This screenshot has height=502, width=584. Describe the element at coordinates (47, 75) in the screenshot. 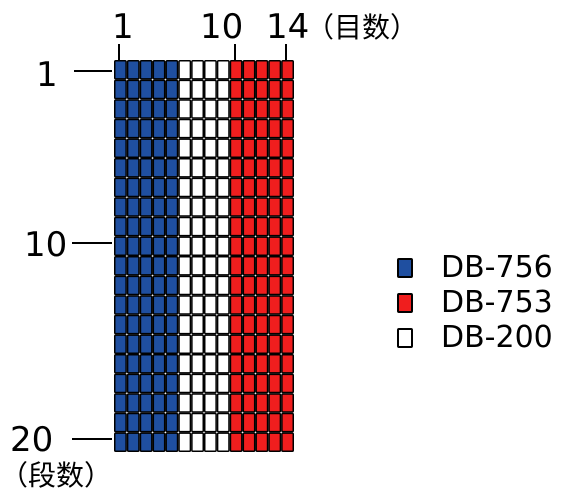

I see `row-label-1: 1` at that location.